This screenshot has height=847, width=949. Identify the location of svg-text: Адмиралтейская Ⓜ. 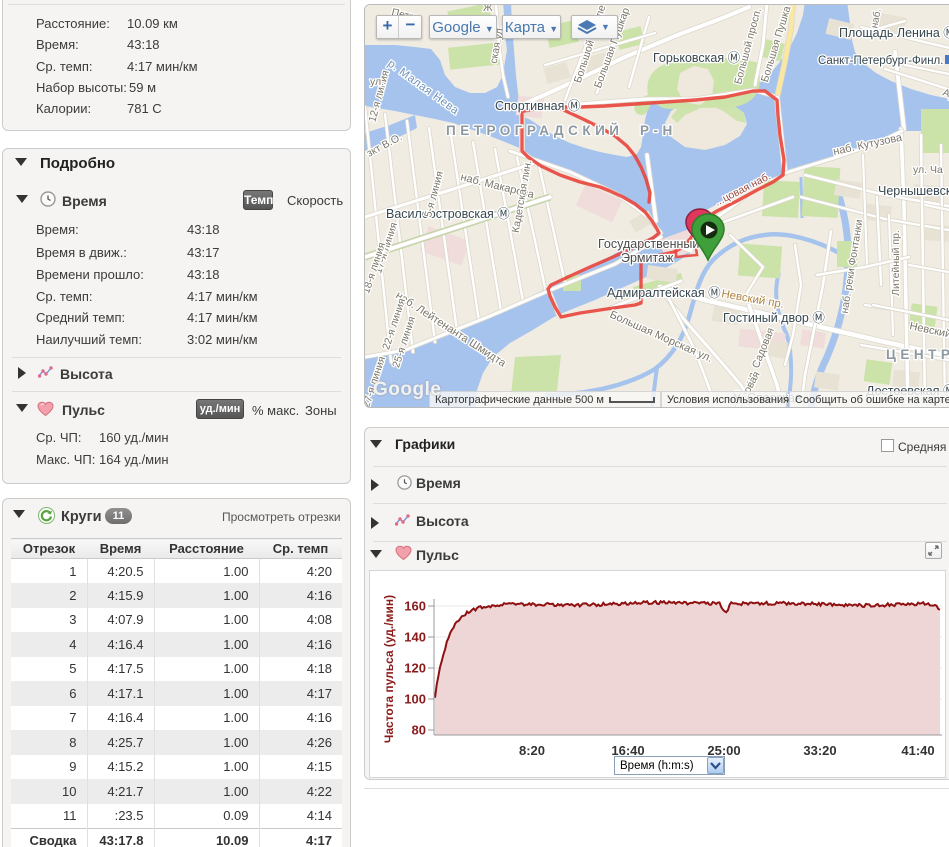
(664, 293).